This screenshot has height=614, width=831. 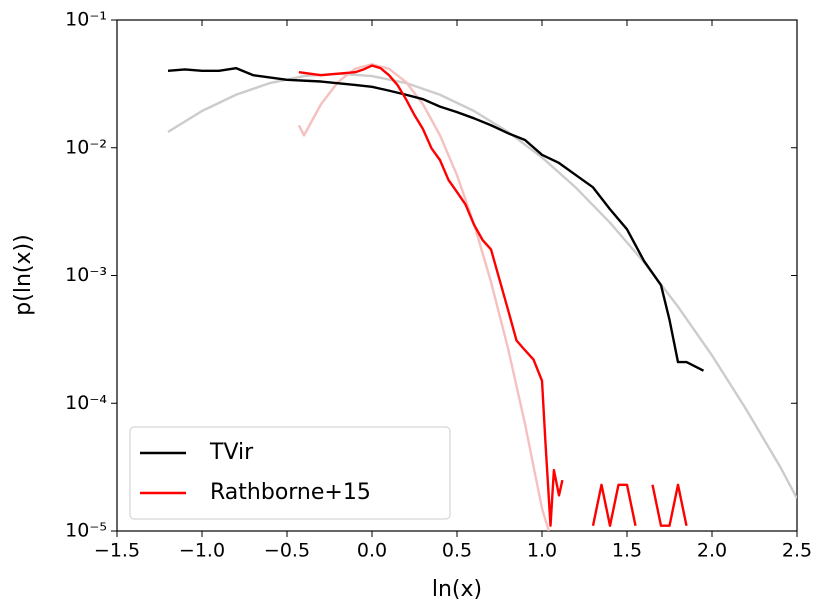 I want to click on legend-text: TVir, so click(x=231, y=452).